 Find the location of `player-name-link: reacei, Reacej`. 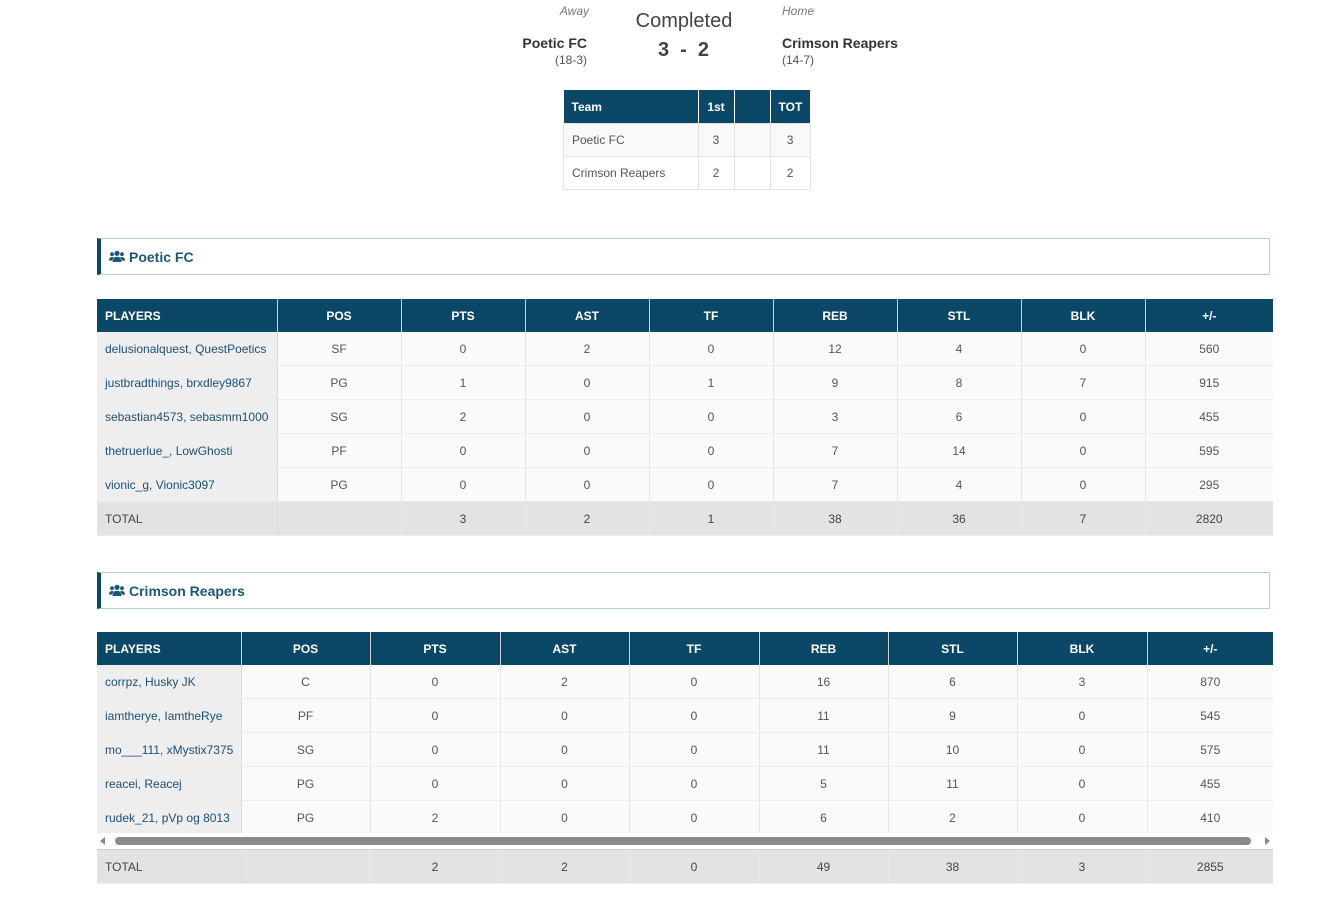

player-name-link: reacei, Reacej is located at coordinates (169, 783).